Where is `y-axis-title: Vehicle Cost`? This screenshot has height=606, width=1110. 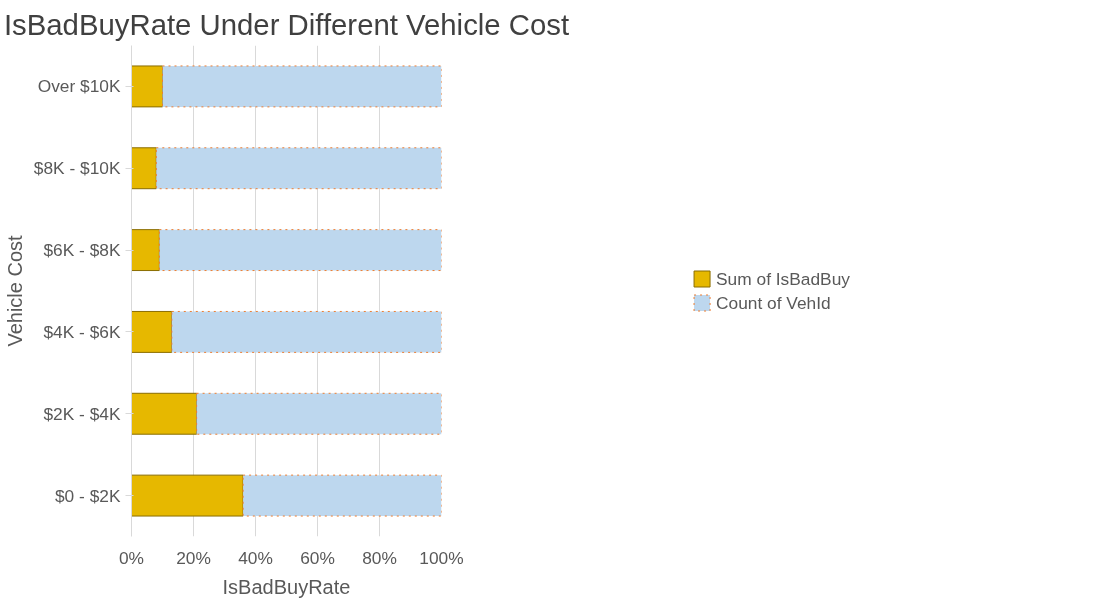 y-axis-title: Vehicle Cost is located at coordinates (14, 290).